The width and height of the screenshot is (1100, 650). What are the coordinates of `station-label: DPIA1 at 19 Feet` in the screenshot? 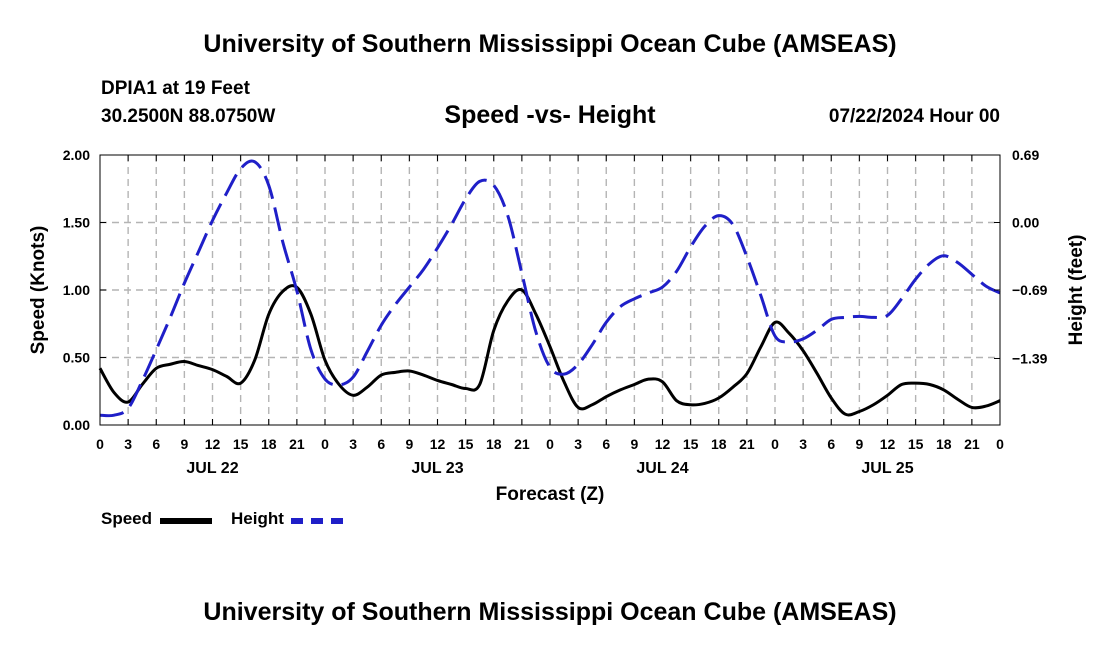 It's located at (175, 88).